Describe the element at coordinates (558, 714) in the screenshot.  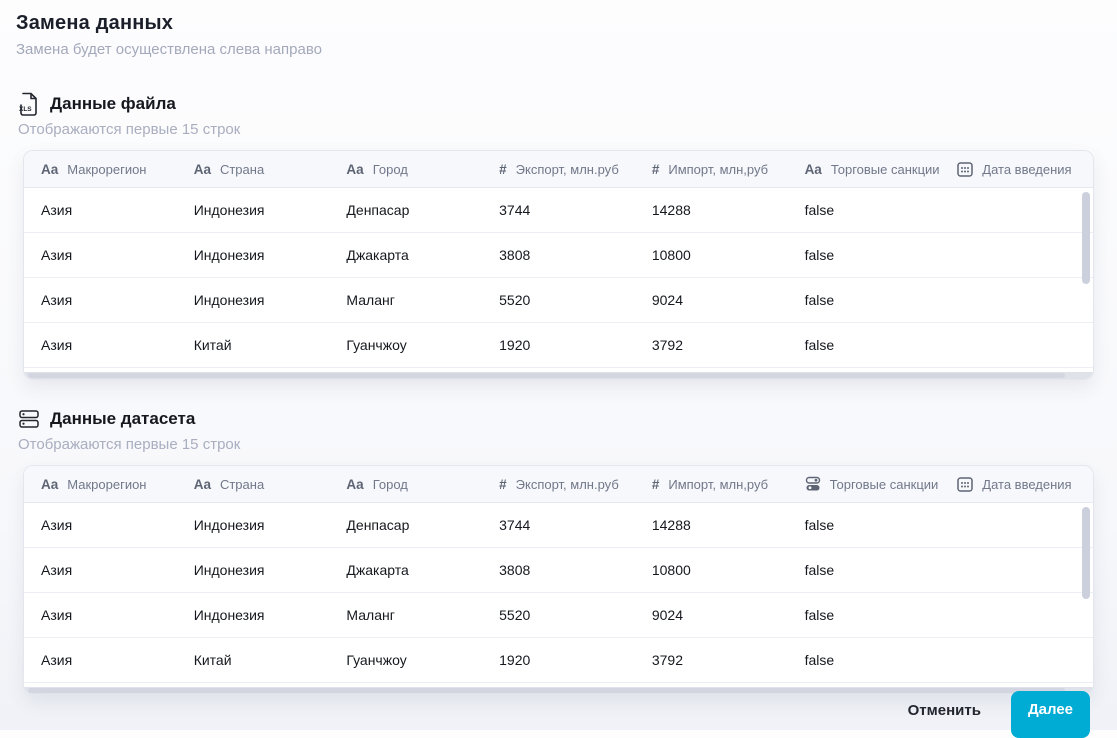
I see `footer-actions: Отменить Далее` at that location.